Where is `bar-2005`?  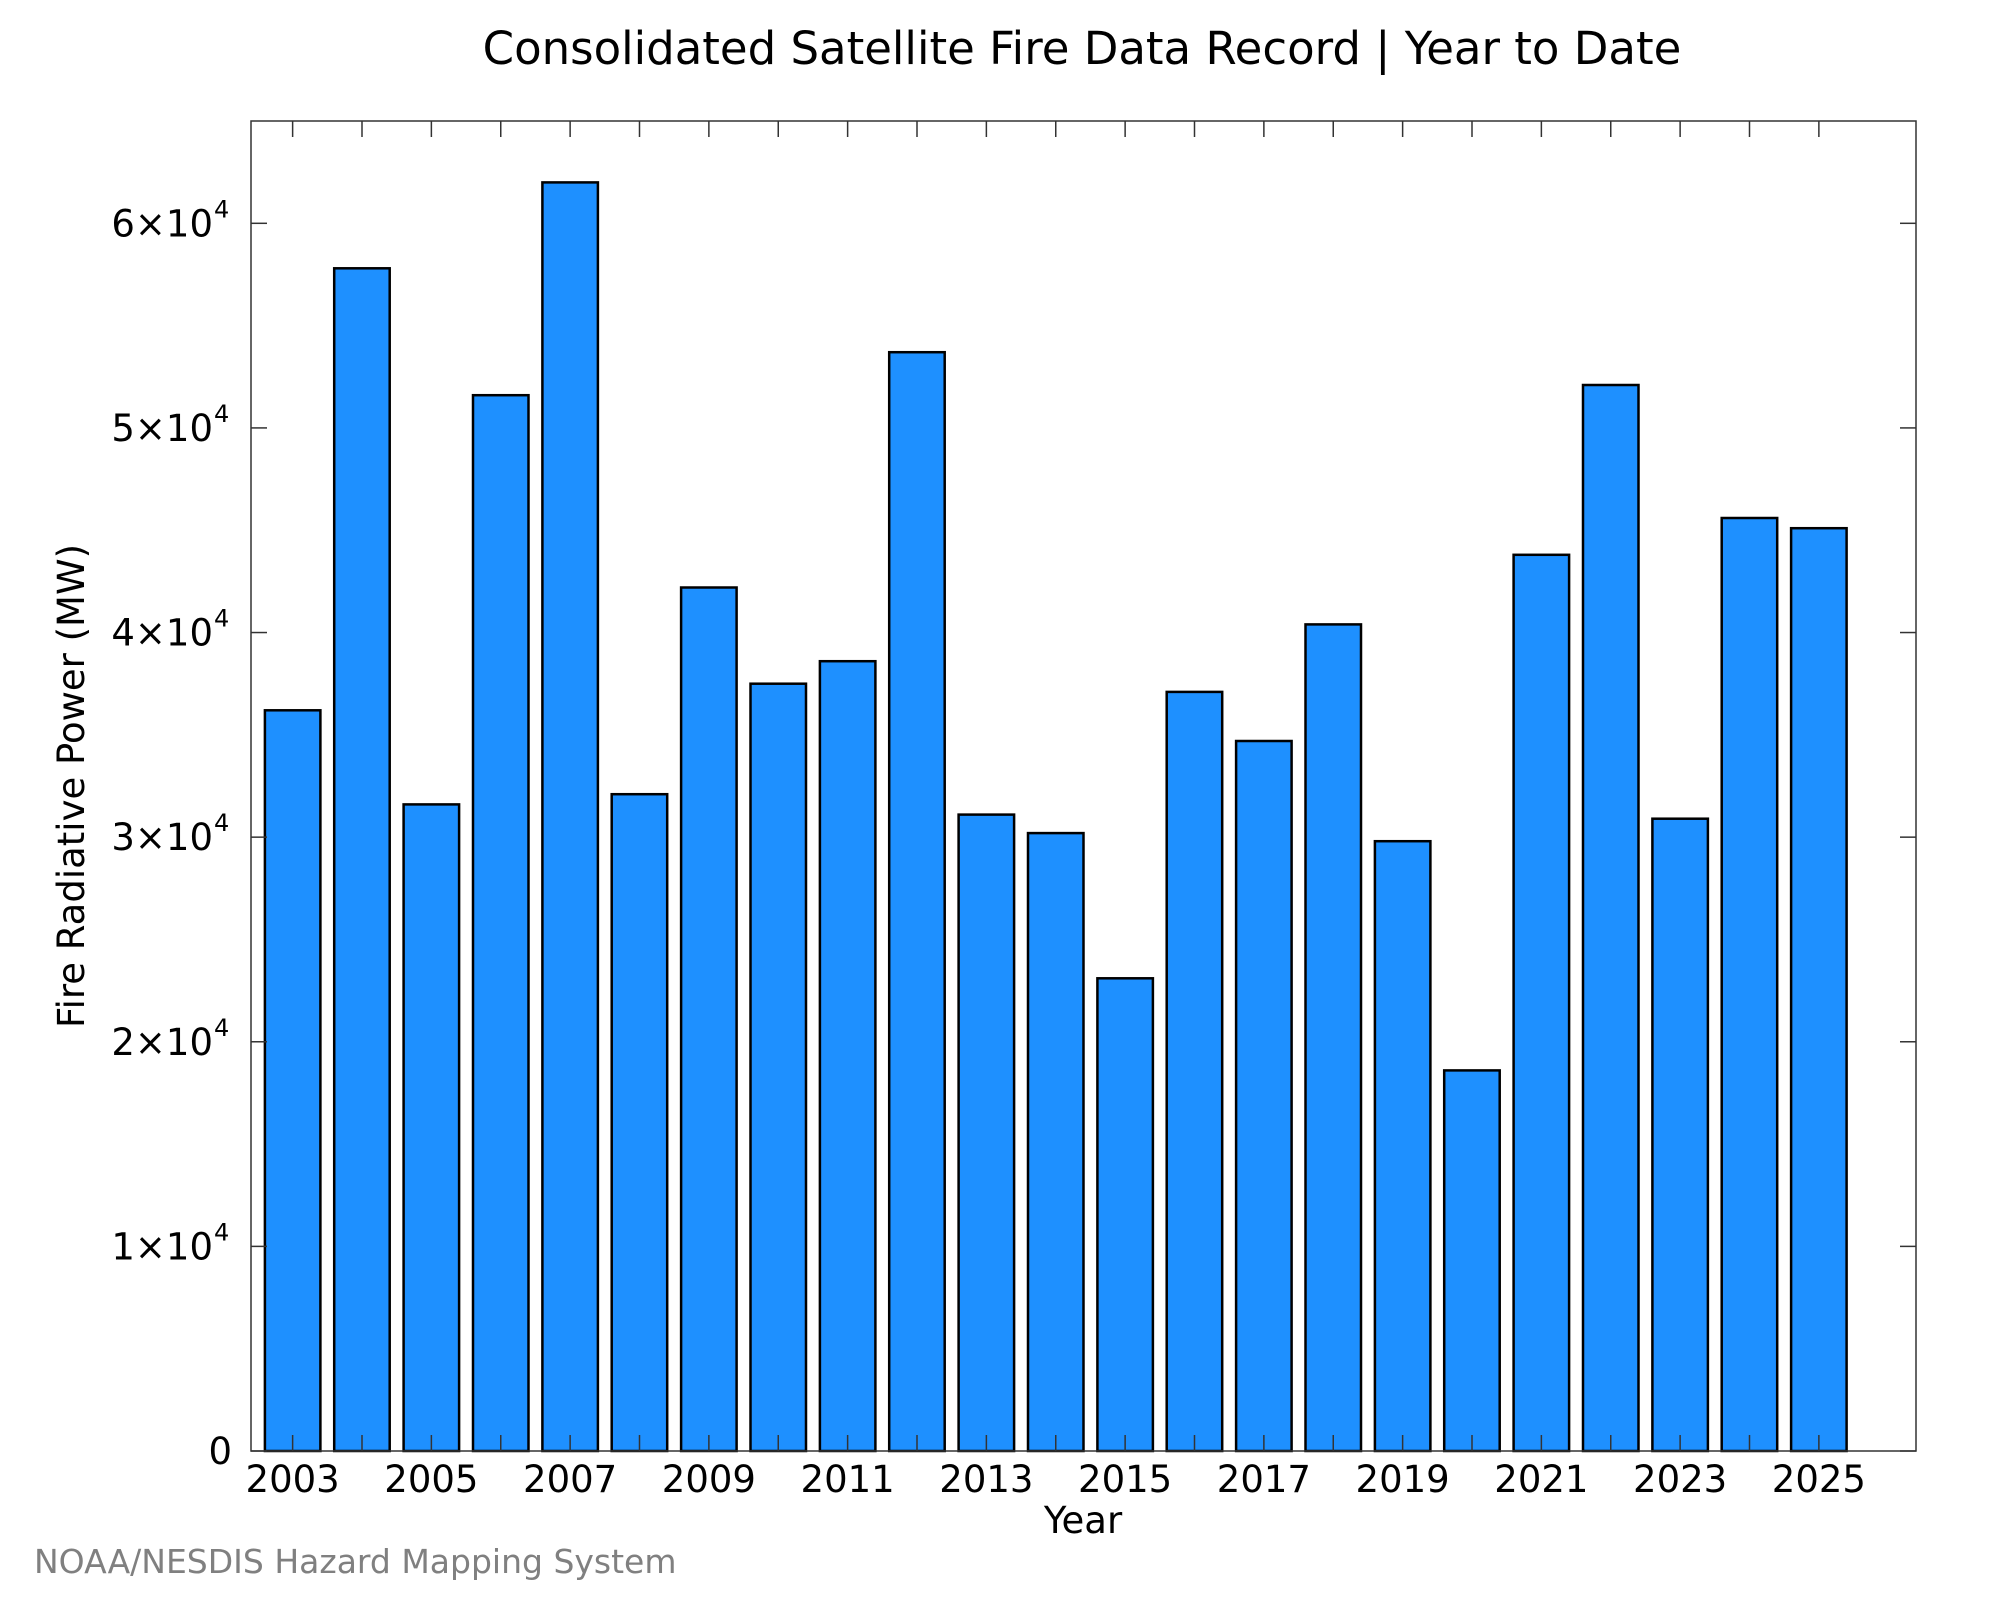 bar-2005 is located at coordinates (431, 1128).